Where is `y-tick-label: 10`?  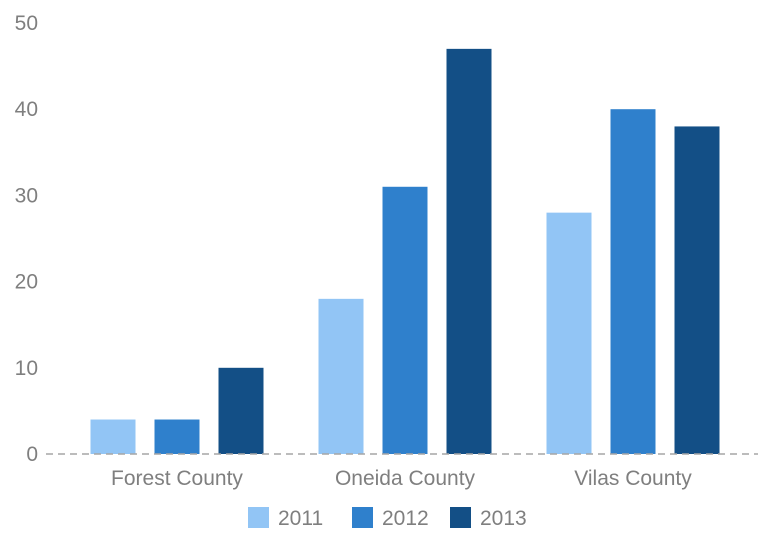 y-tick-label: 10 is located at coordinates (26, 368).